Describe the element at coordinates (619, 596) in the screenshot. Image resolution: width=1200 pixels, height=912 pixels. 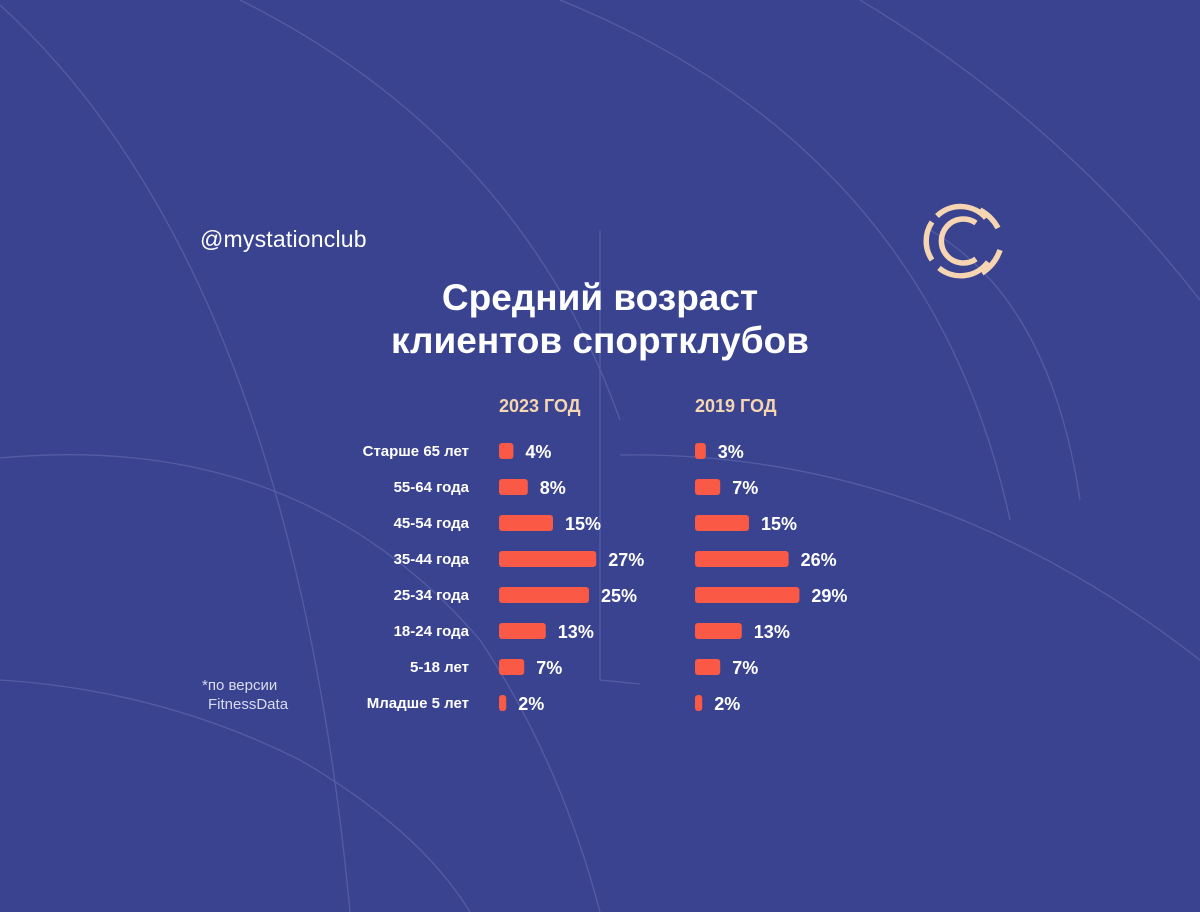
I see `data-label: 25%` at that location.